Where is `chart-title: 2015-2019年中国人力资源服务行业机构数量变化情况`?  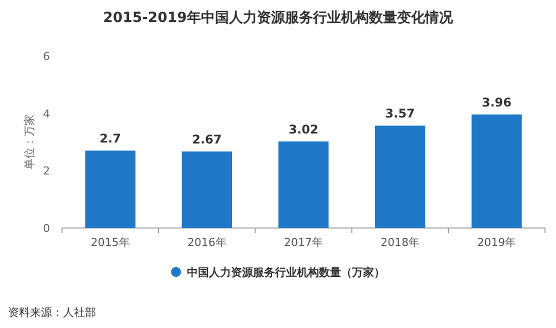
chart-title: 2015-2019年中国人力资源服务行业机构数量变化情况 is located at coordinates (278, 17).